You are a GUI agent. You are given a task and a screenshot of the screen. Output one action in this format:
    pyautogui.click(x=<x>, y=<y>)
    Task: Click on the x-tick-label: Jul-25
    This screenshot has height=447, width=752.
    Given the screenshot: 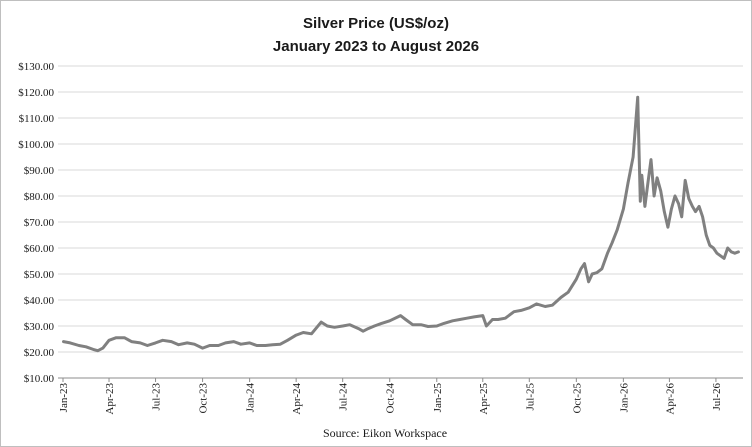 What is the action you would take?
    pyautogui.click(x=530, y=397)
    